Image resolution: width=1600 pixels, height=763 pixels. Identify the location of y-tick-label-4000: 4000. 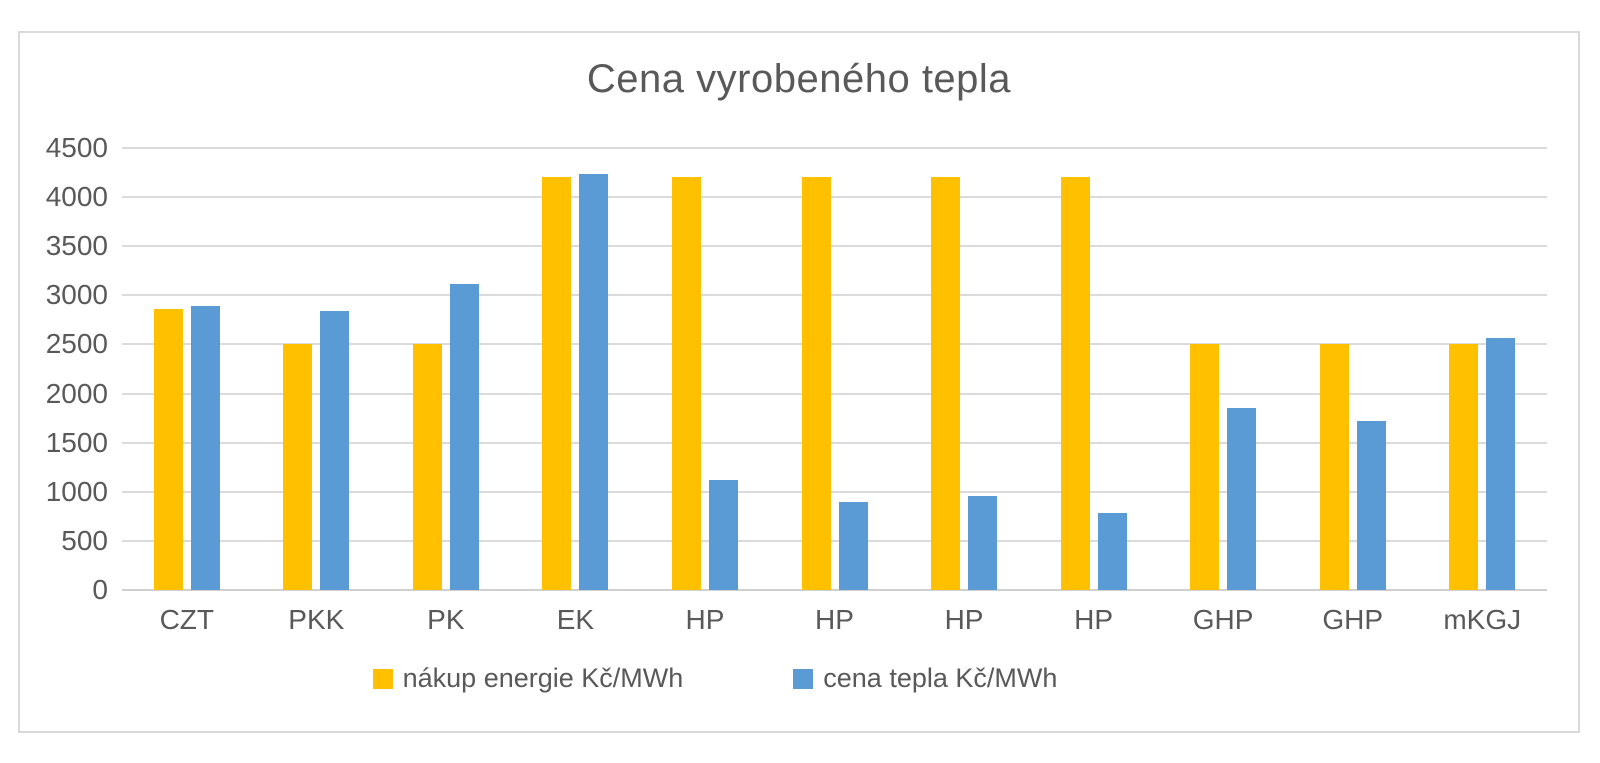
(76, 197).